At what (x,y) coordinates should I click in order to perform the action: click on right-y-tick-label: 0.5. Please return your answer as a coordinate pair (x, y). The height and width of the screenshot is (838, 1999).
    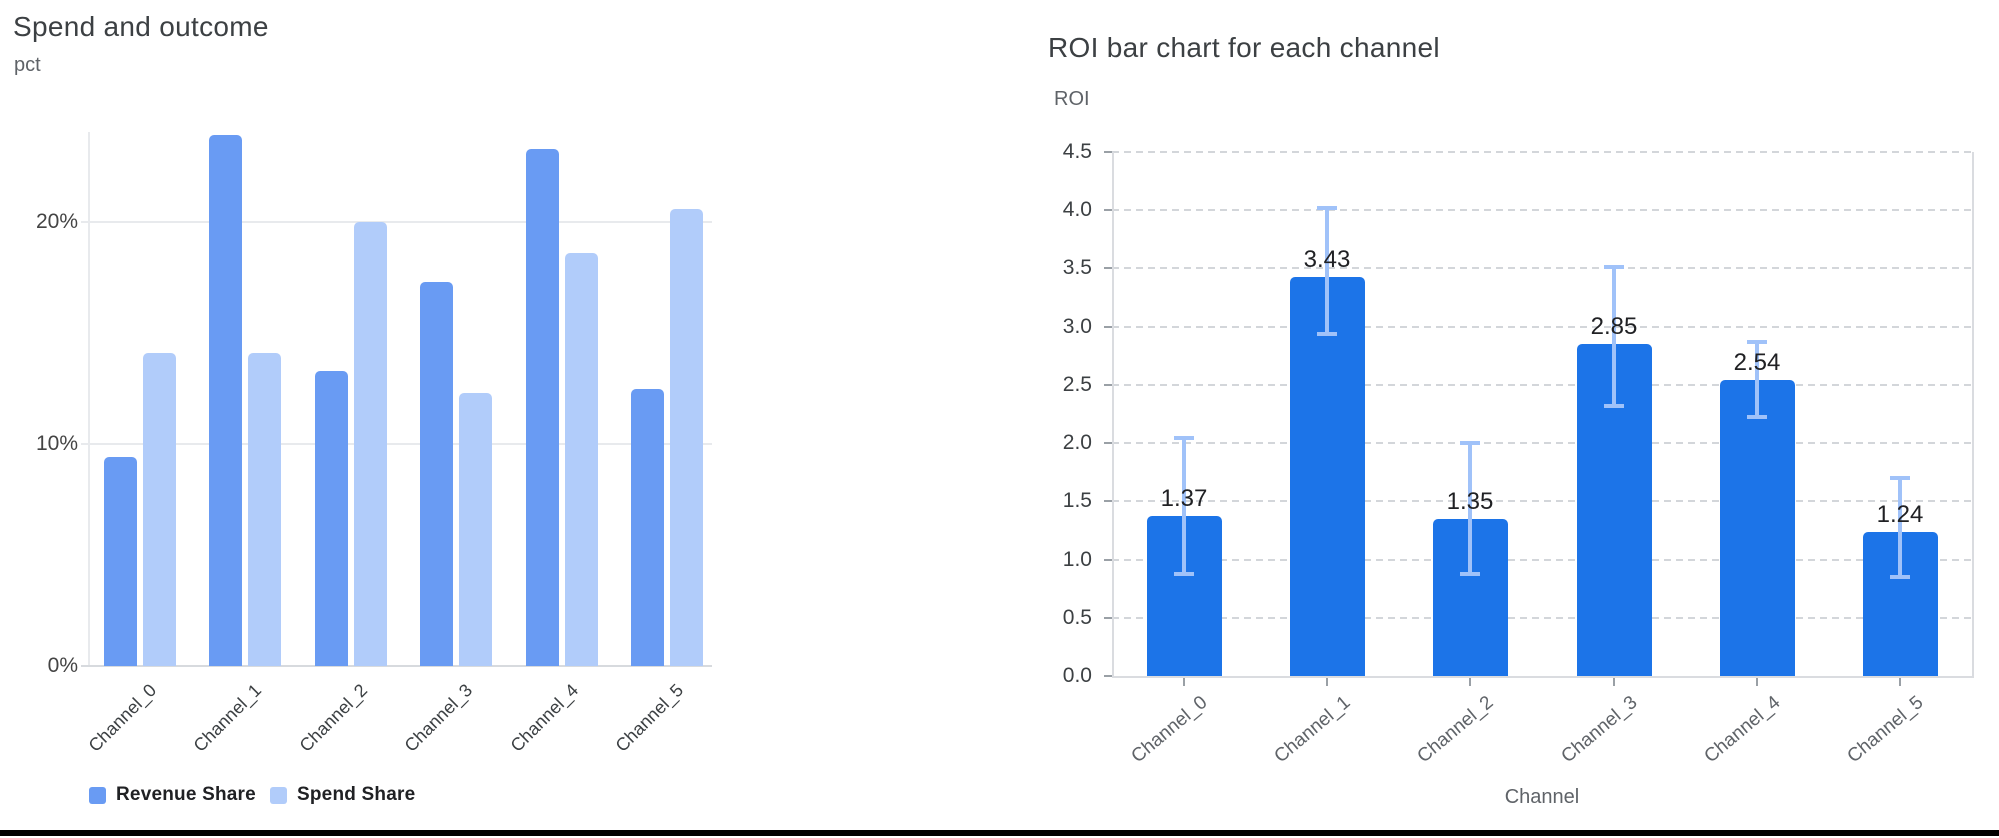
    Looking at the image, I should click on (1077, 617).